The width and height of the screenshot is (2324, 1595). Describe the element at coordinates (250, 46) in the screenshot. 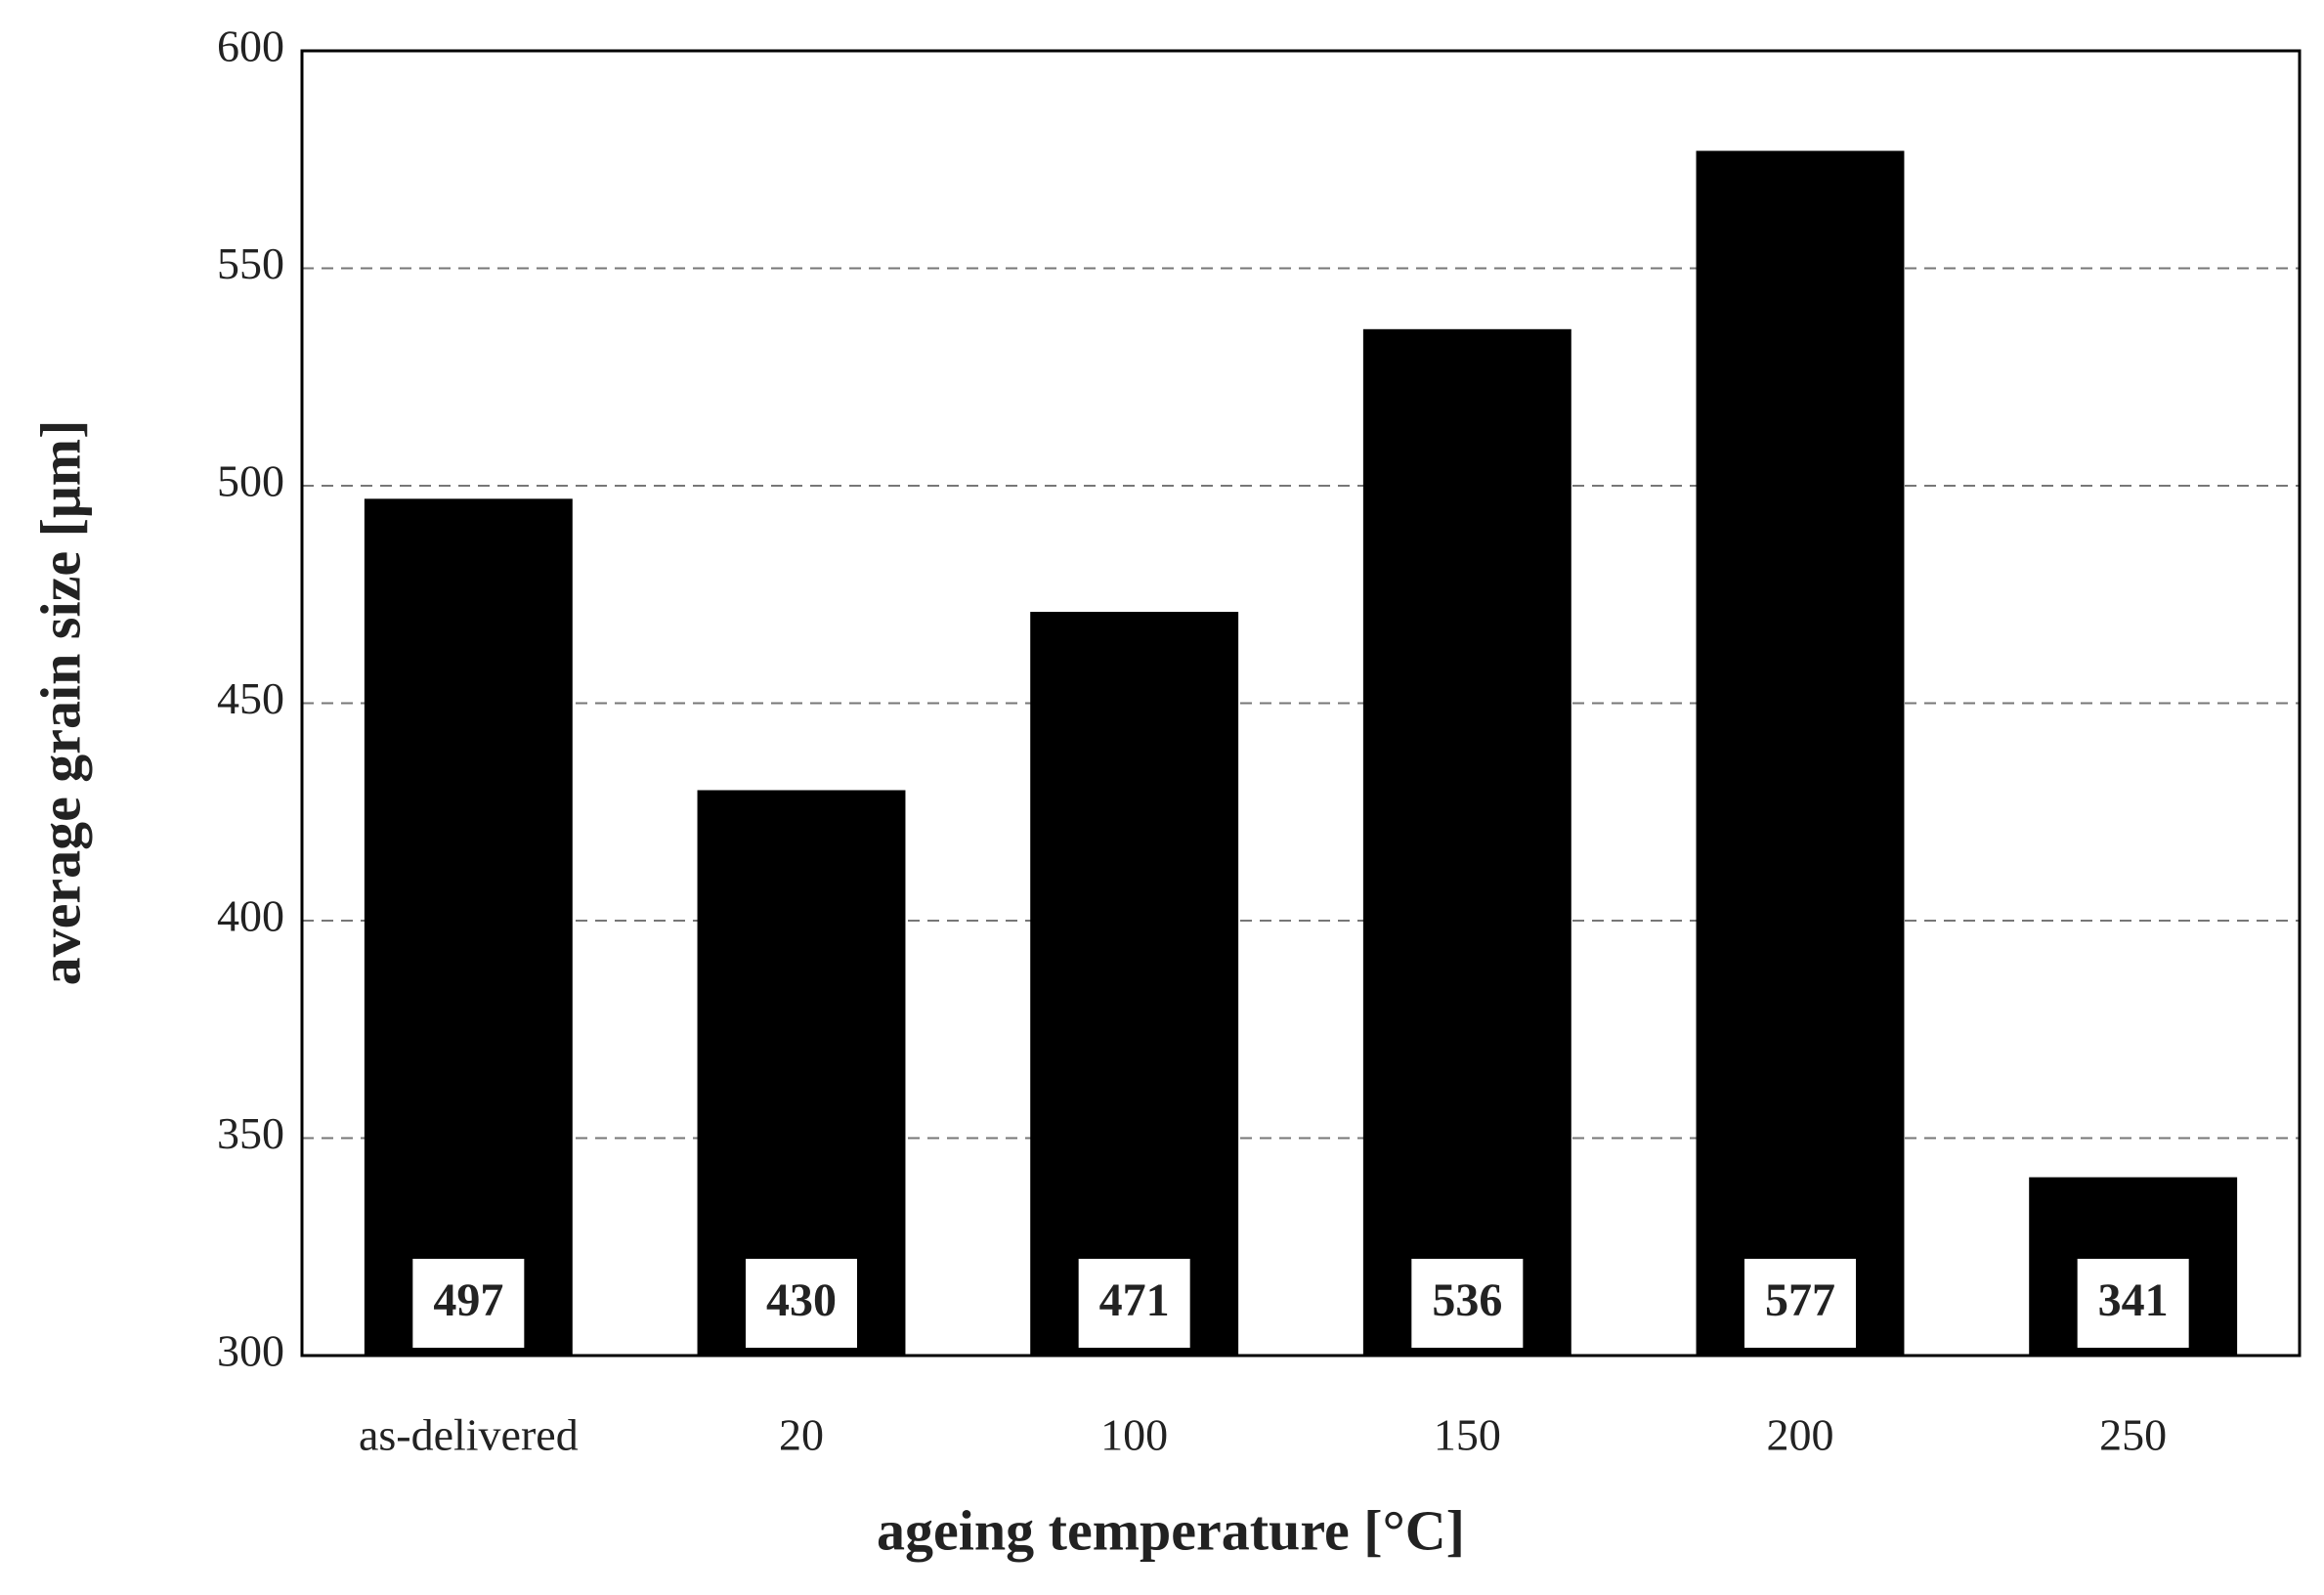

I see `y-tick-label: 600` at that location.